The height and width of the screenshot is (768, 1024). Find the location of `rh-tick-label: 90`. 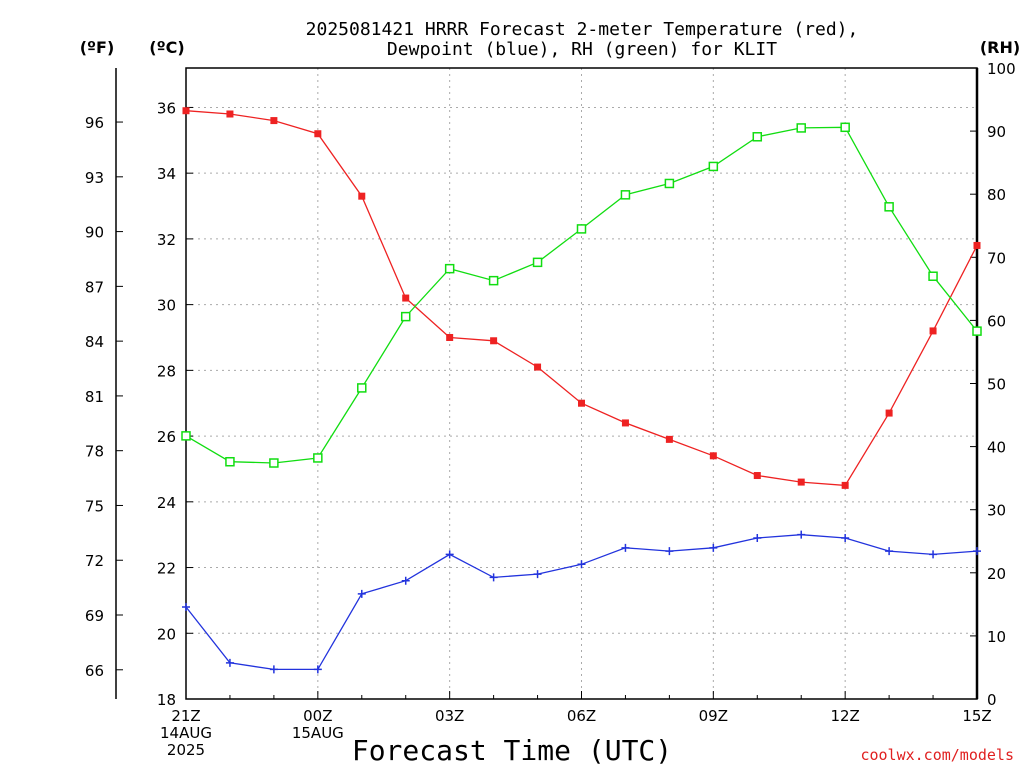

rh-tick-label: 90 is located at coordinates (996, 132).